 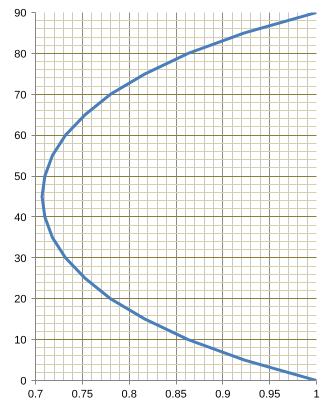 I want to click on y-tick-label: 20, so click(x=20, y=300).